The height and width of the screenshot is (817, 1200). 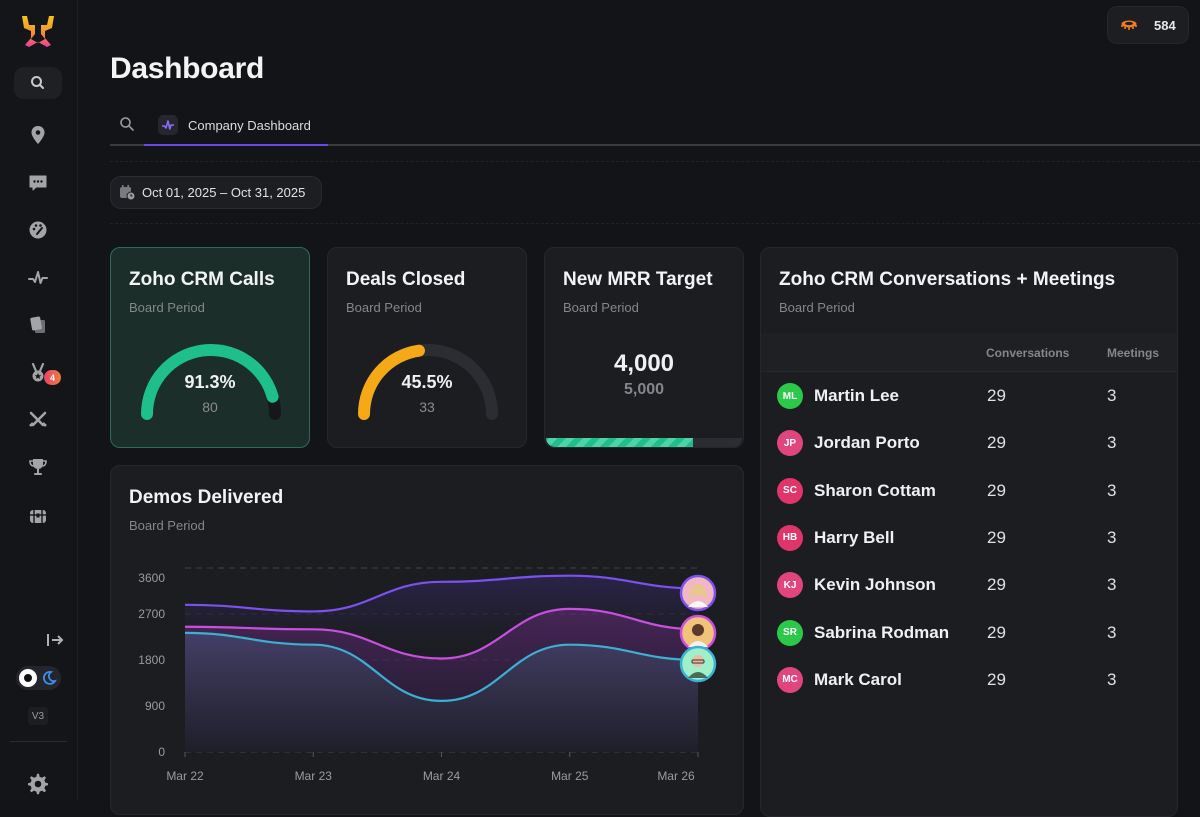 What do you see at coordinates (38, 716) in the screenshot?
I see `version-label: V3` at bounding box center [38, 716].